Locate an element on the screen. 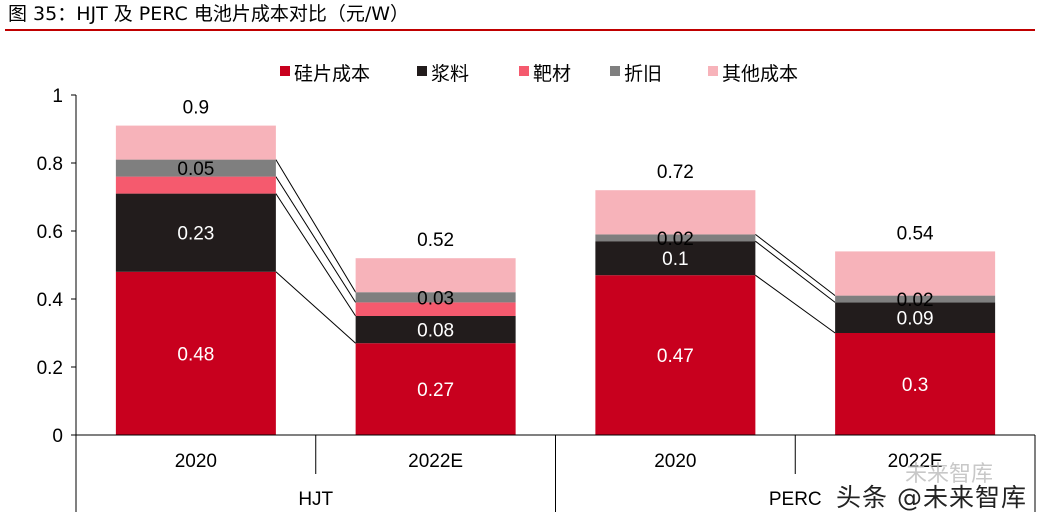  data-label-silicon-2: 0.47 is located at coordinates (675, 356).